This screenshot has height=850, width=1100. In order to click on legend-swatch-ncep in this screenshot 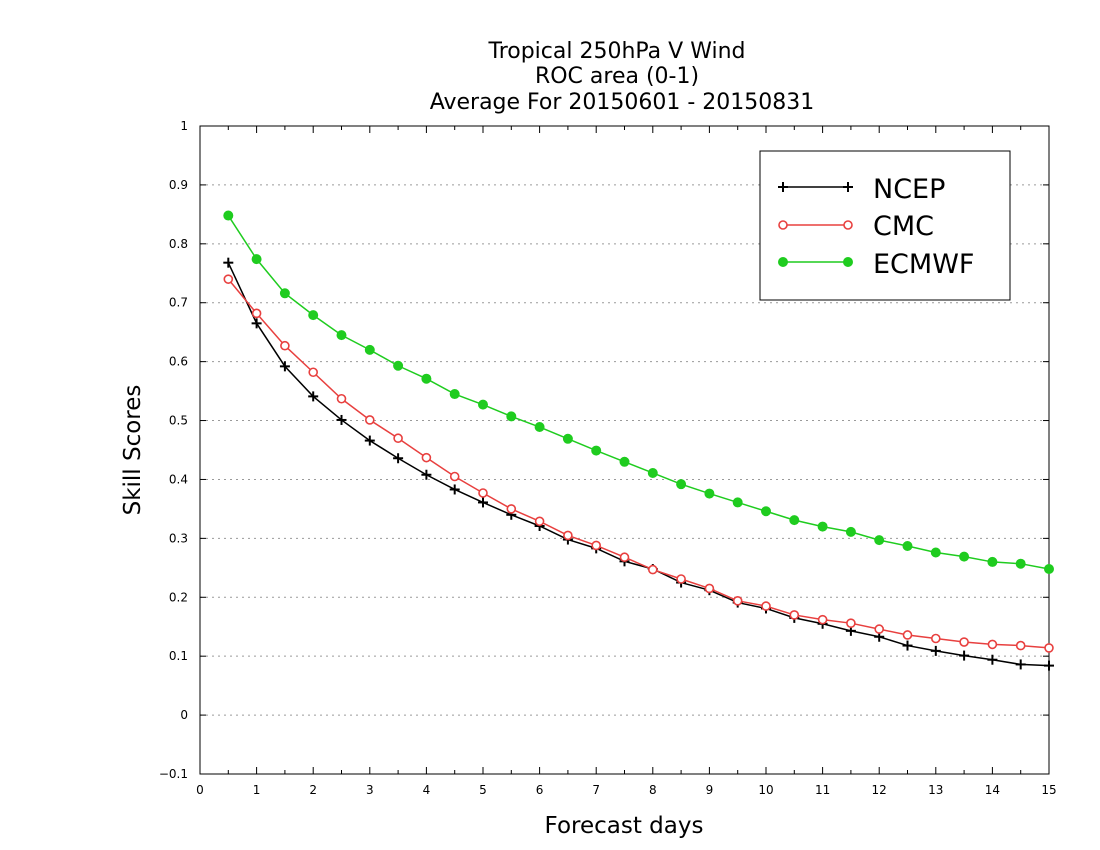, I will do `click(815, 187)`.